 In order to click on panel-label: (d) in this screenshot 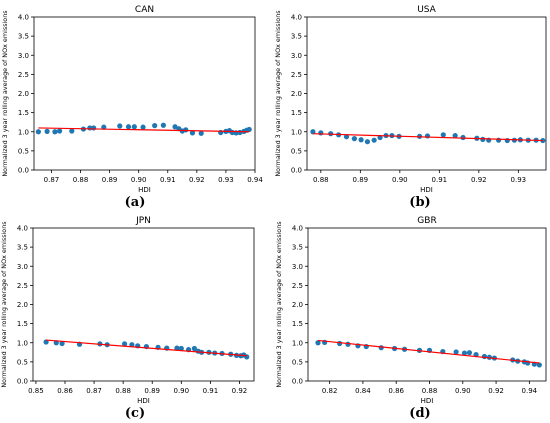, I will do `click(419, 413)`.